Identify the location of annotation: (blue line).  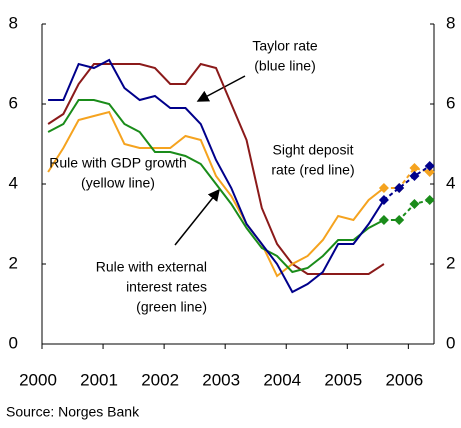
(284, 66).